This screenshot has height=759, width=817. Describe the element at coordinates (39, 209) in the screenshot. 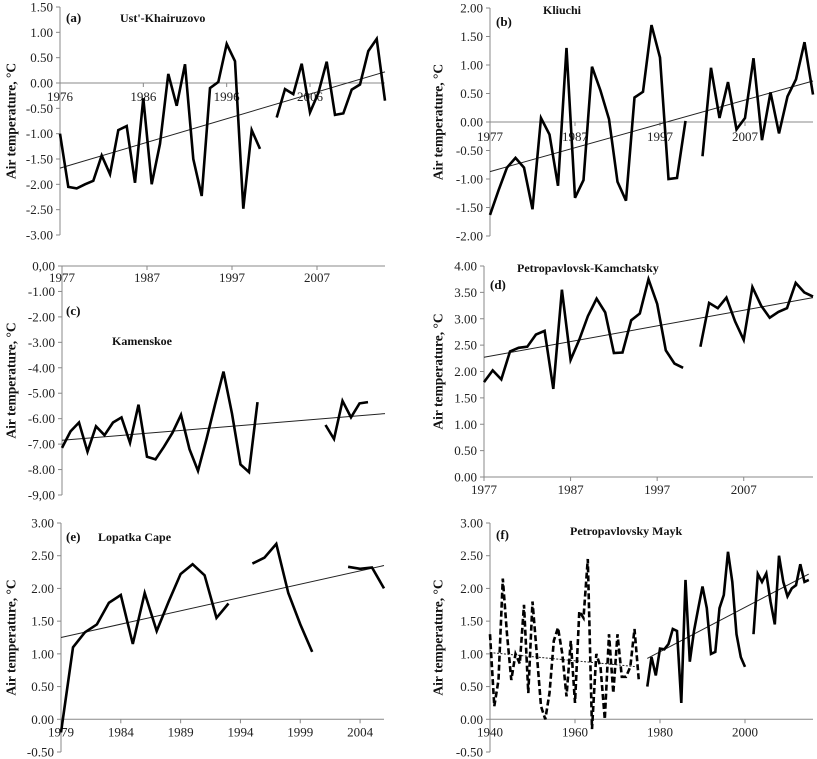

I see `y-tick-label: -2.50` at that location.